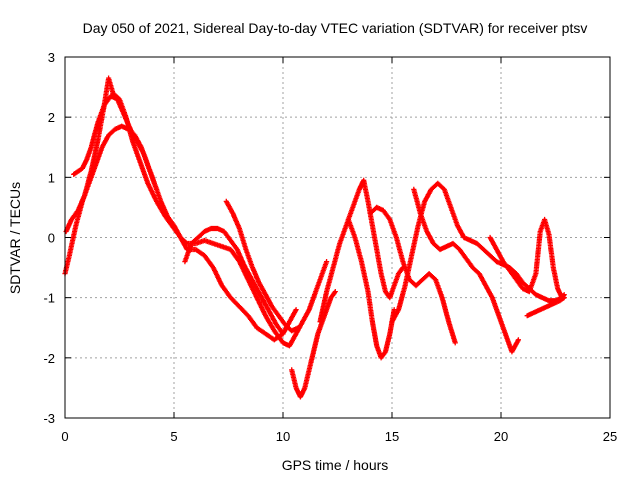  What do you see at coordinates (335, 465) in the screenshot?
I see `x-axis-label: GPS time / hours` at bounding box center [335, 465].